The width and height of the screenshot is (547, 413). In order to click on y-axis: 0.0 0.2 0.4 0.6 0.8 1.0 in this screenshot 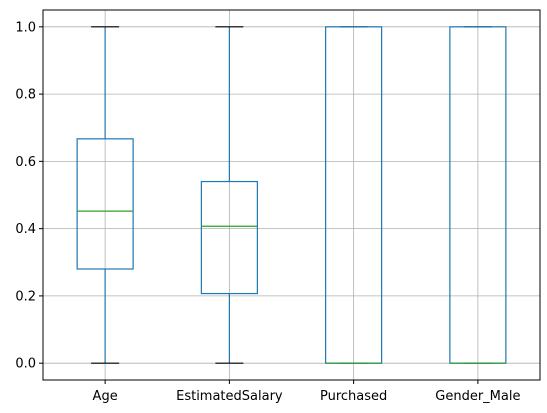, I will do `click(29, 196)`.